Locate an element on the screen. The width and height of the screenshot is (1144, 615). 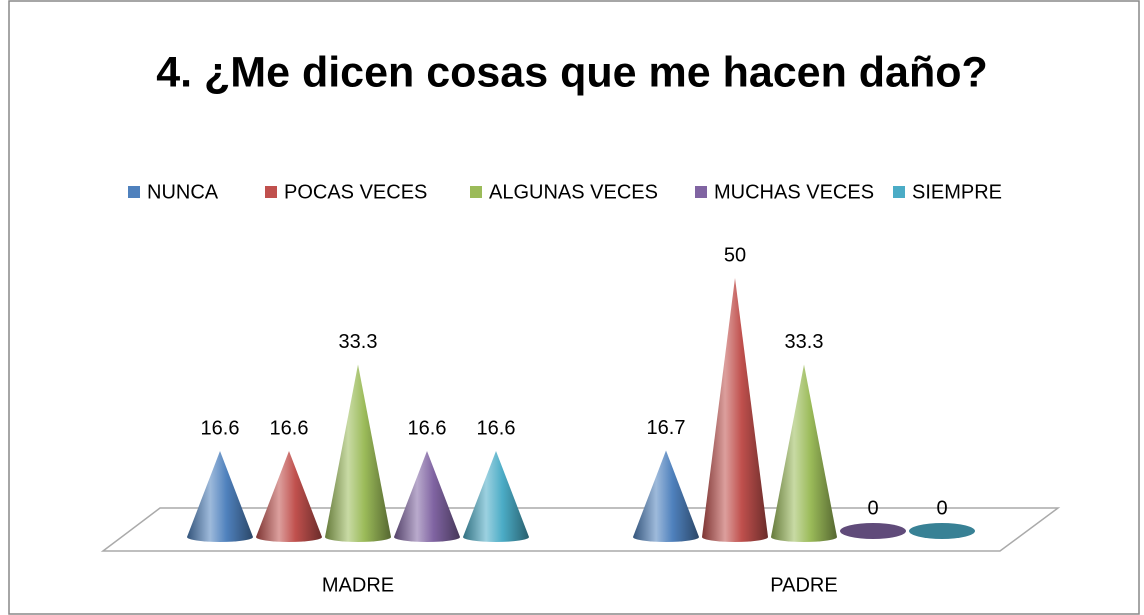
legend-label: NUNCA is located at coordinates (183, 192).